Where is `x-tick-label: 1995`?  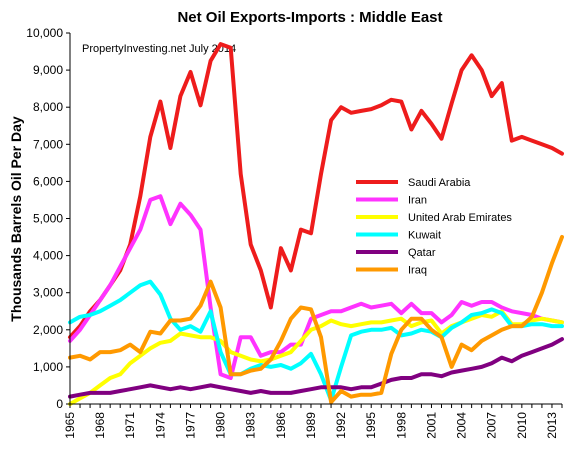
x-tick-label: 1995 is located at coordinates (371, 425).